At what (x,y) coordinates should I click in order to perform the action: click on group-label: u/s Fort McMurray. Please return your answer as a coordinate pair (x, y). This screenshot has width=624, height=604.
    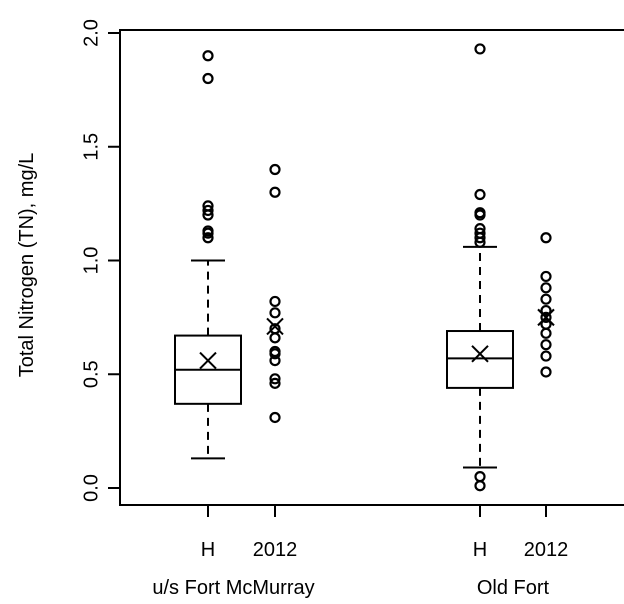
    Looking at the image, I should click on (233, 588).